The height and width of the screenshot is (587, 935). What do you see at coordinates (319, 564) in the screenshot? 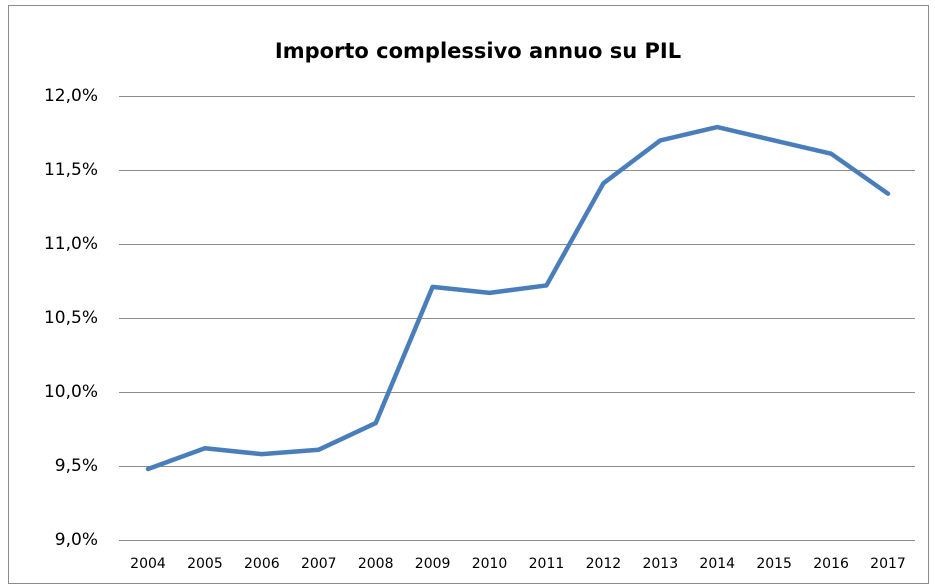
I see `x-tick-label: 2007` at bounding box center [319, 564].